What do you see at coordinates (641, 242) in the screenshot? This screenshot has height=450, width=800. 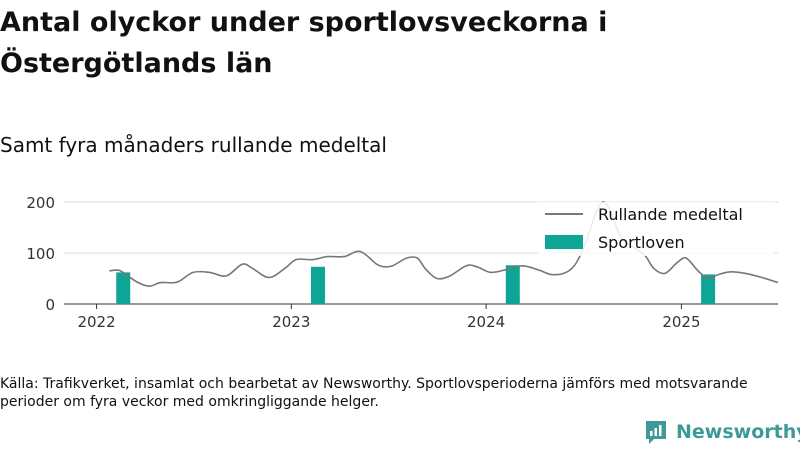 I see `legend-label-bar: Sportloven` at bounding box center [641, 242].